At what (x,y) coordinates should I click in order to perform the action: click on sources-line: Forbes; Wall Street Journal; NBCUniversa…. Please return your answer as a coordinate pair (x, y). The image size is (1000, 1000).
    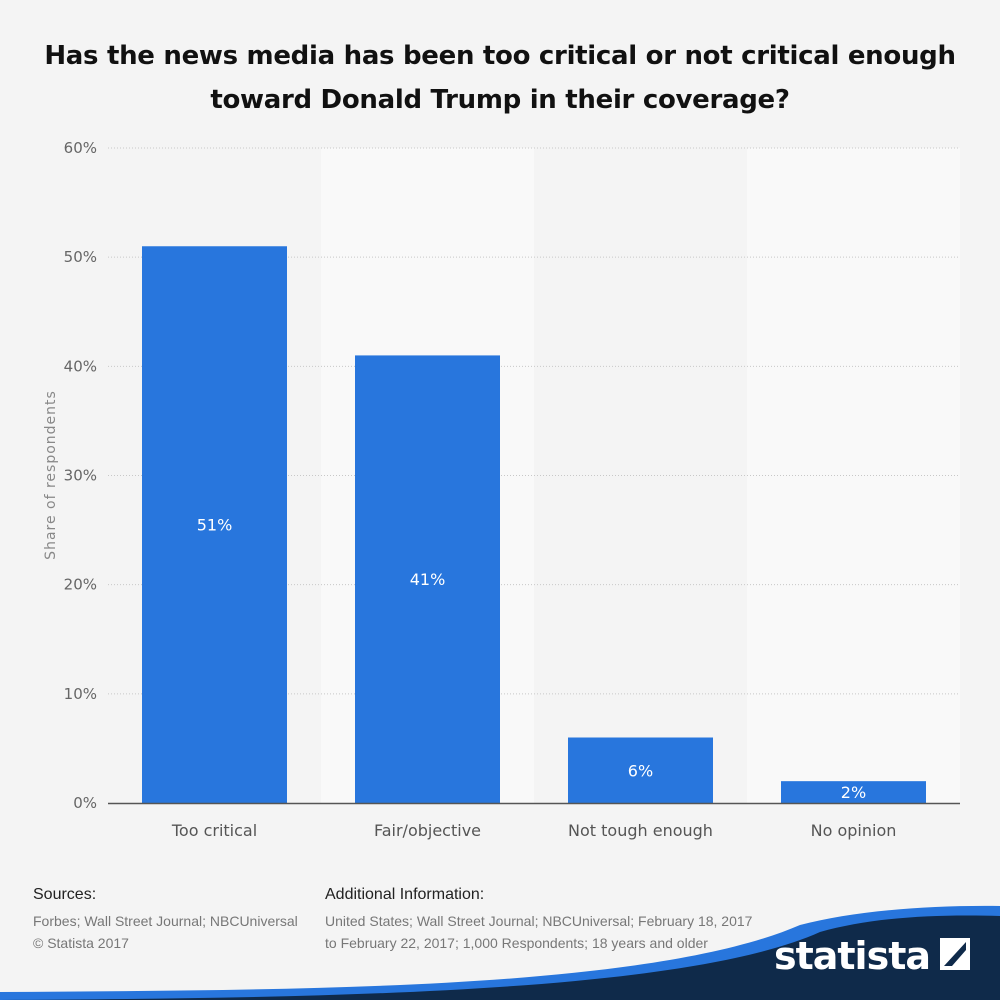
    Looking at the image, I should click on (168, 921).